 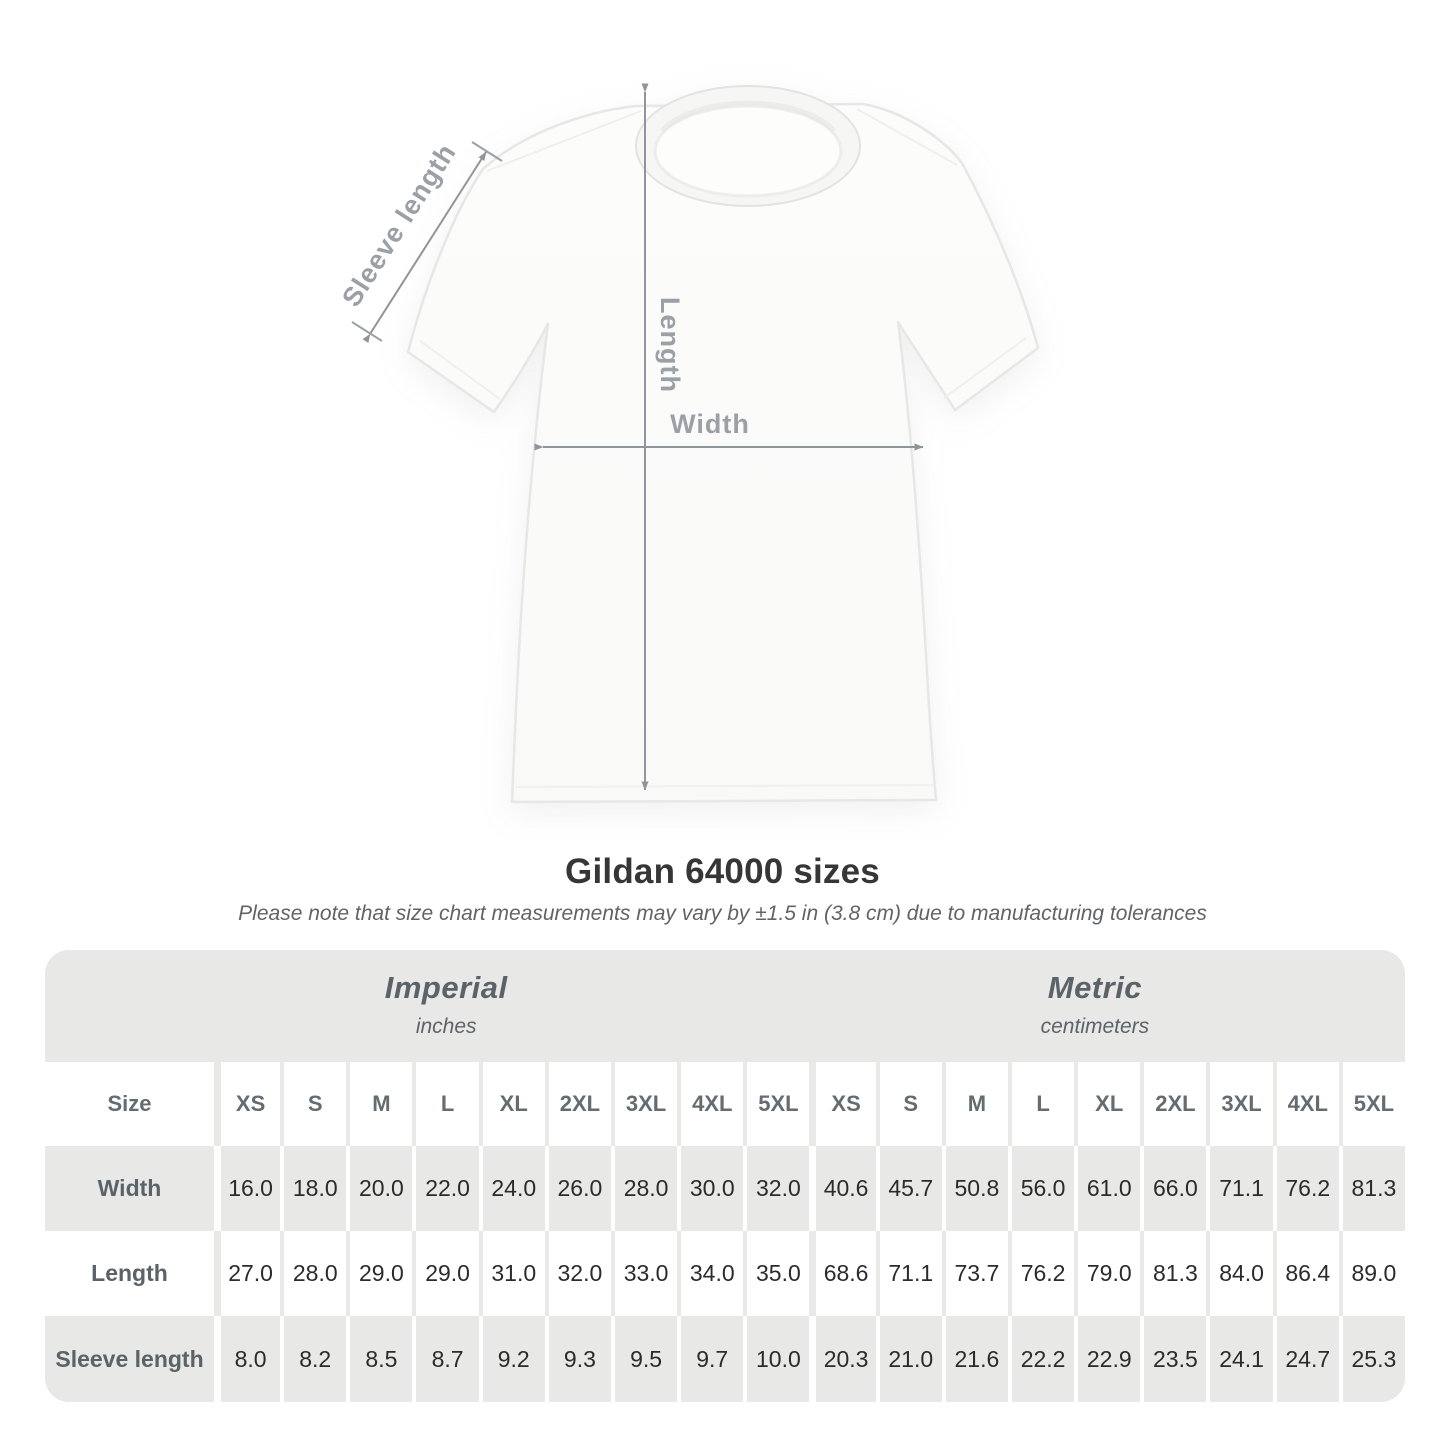 I want to click on value-sleeve-length-4xl-metric: 24.7, so click(x=1305, y=1359).